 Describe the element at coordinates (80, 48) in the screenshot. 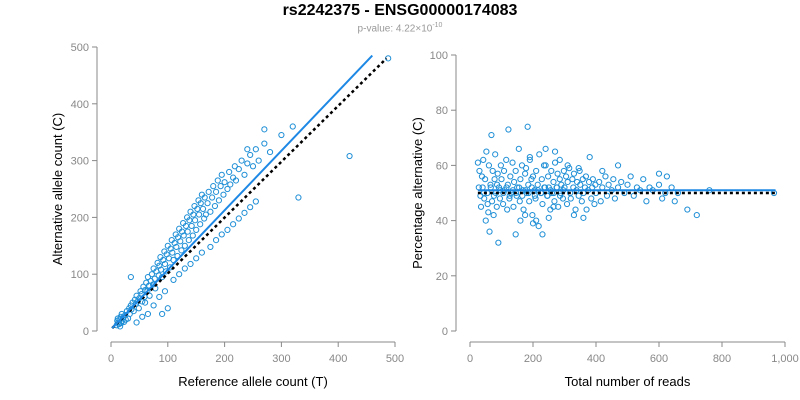

I see `left-y-tick-label: 500` at that location.